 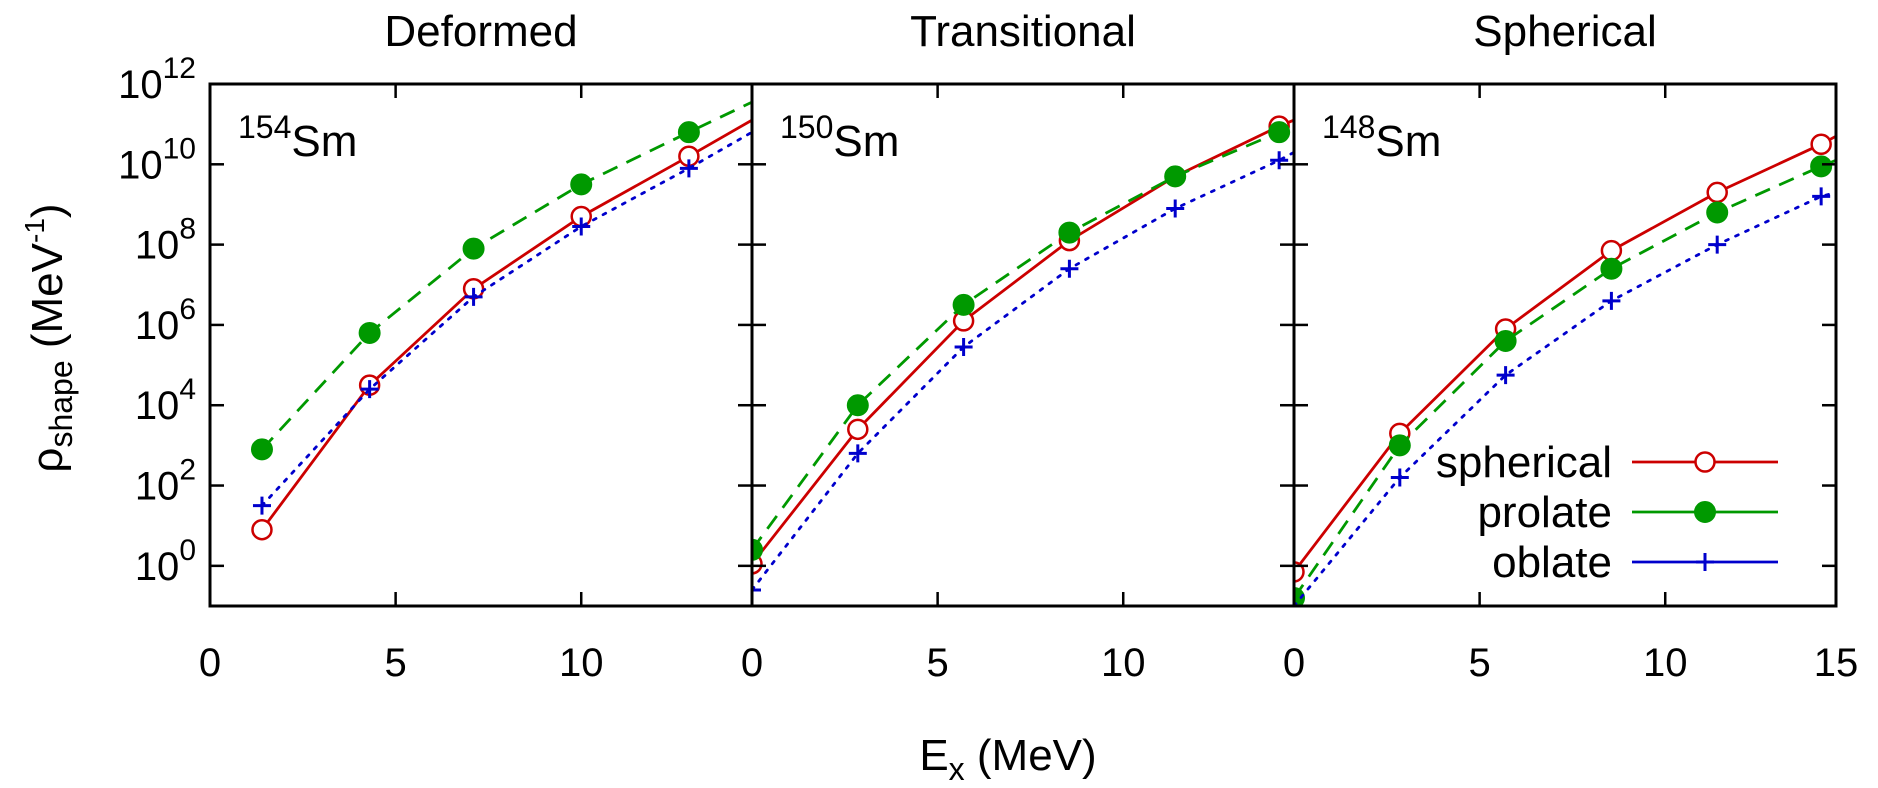 I want to click on panel-title: Deformed, so click(x=480, y=31).